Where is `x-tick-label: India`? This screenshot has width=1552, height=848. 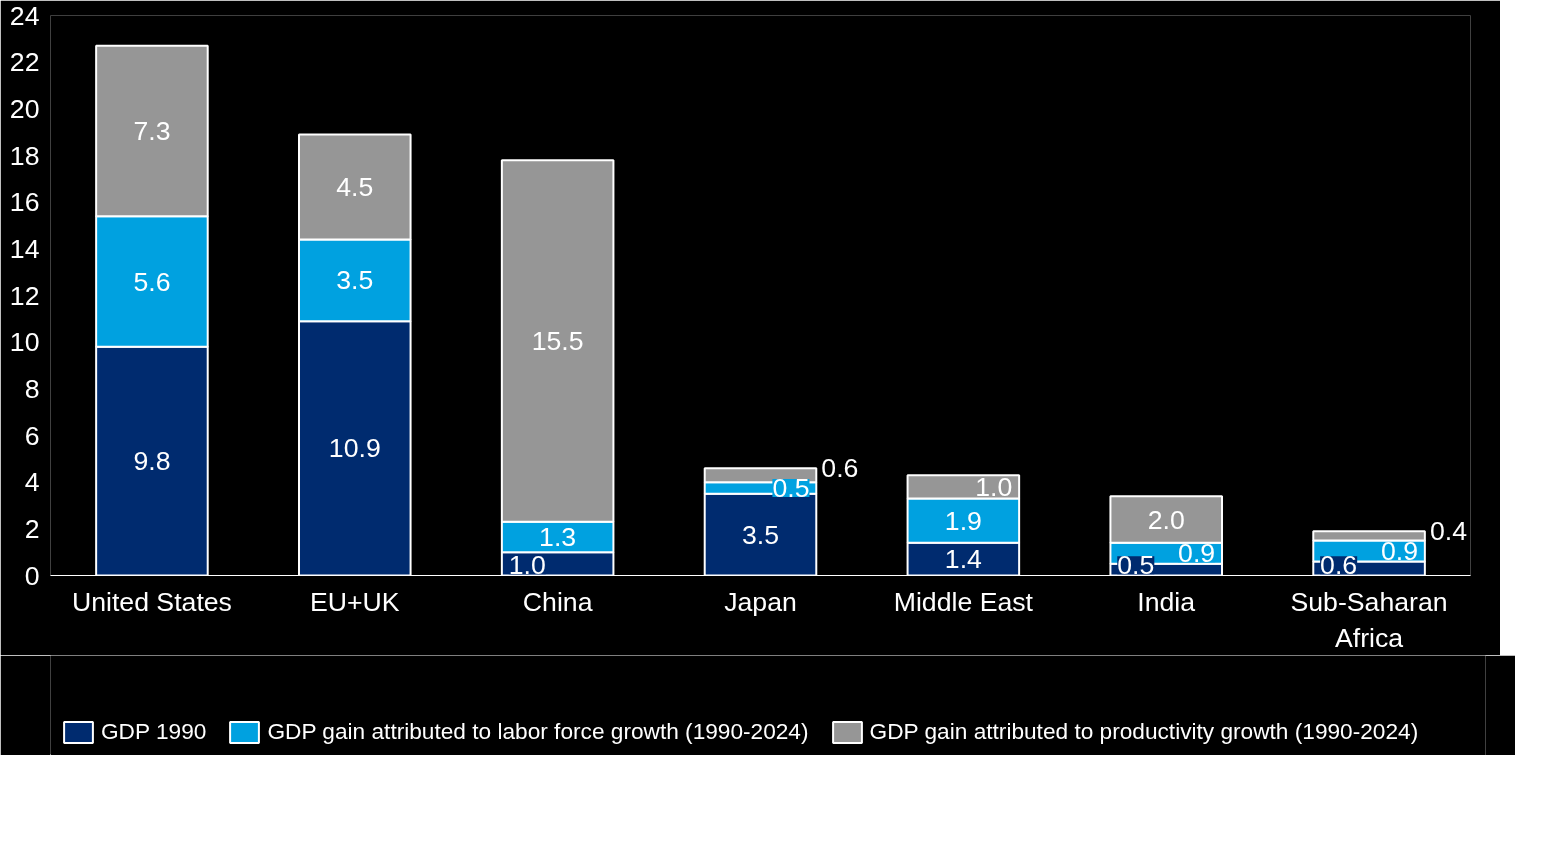 x-tick-label: India is located at coordinates (1166, 601).